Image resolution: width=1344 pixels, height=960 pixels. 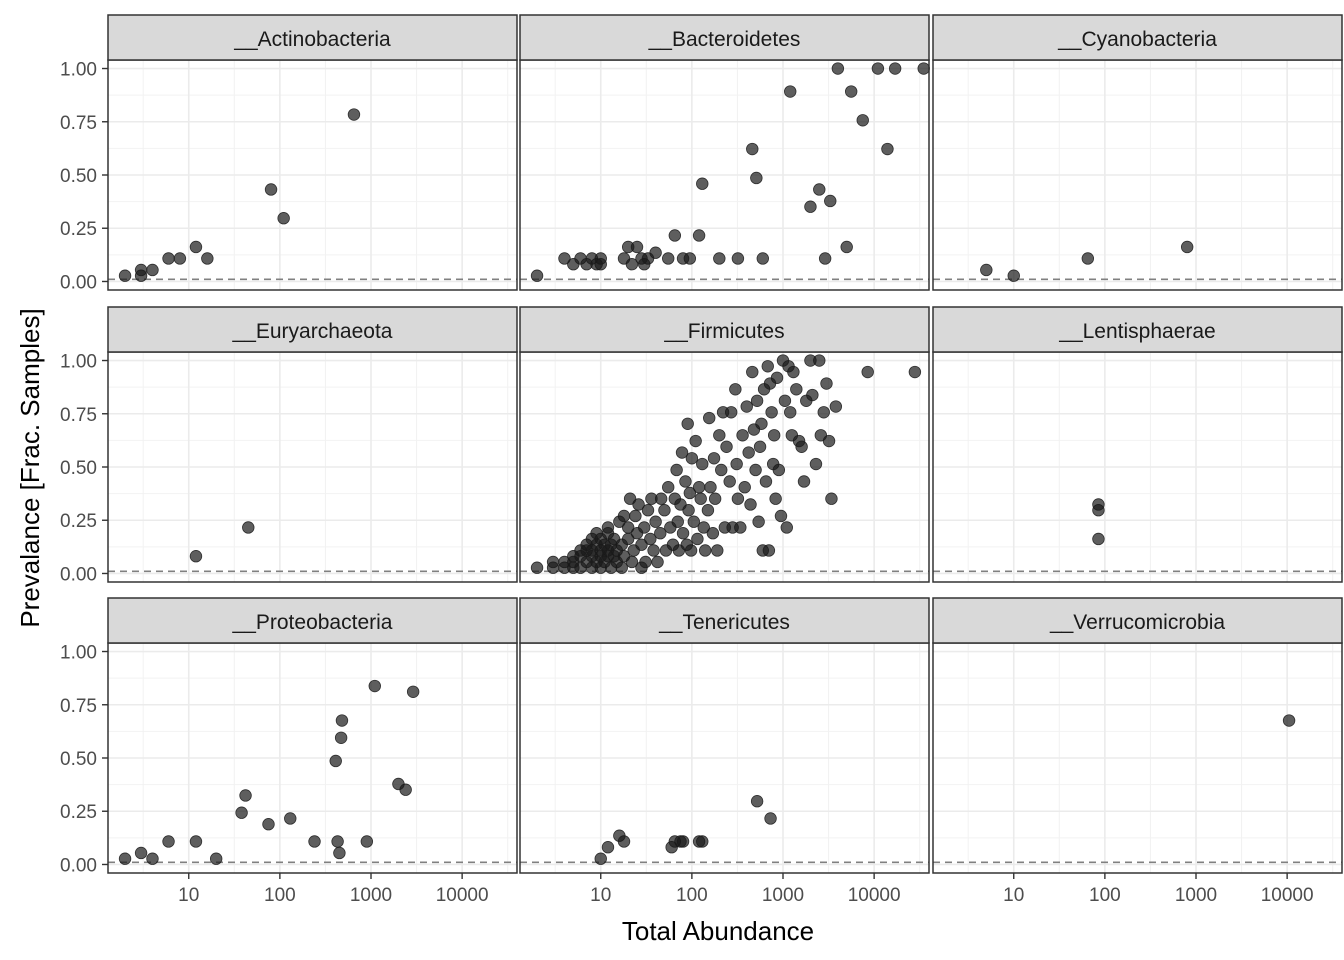 I want to click on strip-label: __Tenericutes, so click(x=724, y=622).